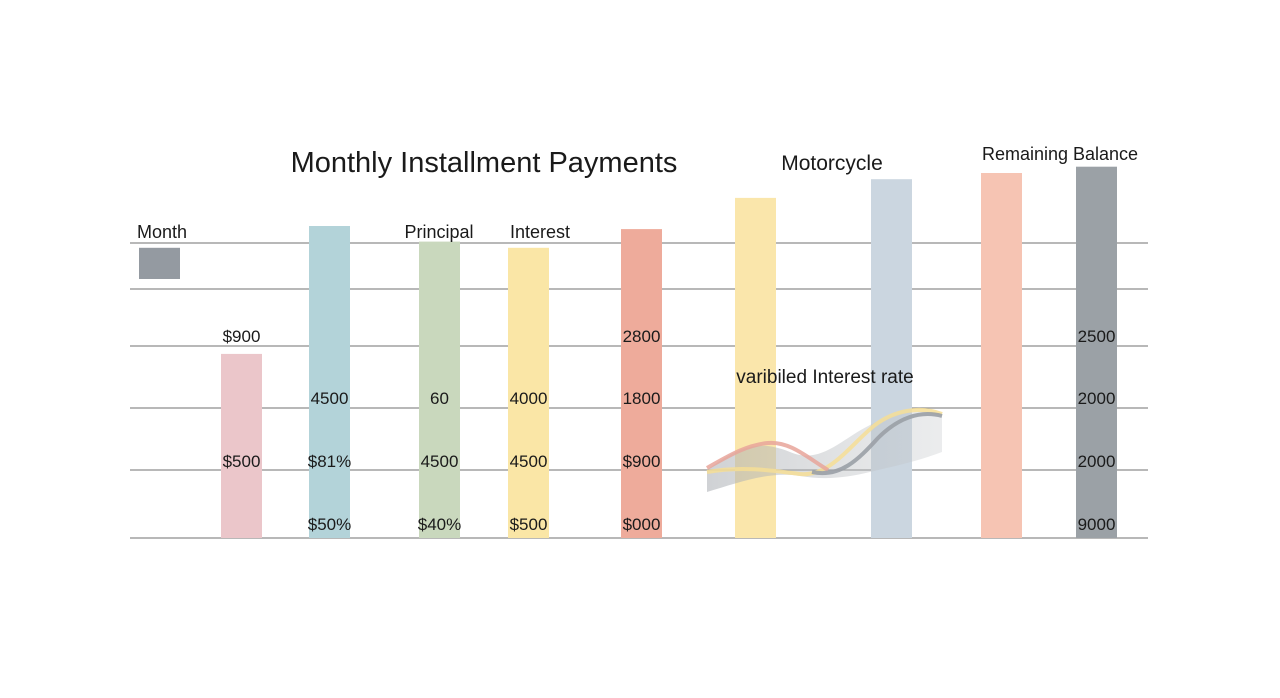 The width and height of the screenshot is (1280, 698). I want to click on value-label: $50%, so click(329, 524).